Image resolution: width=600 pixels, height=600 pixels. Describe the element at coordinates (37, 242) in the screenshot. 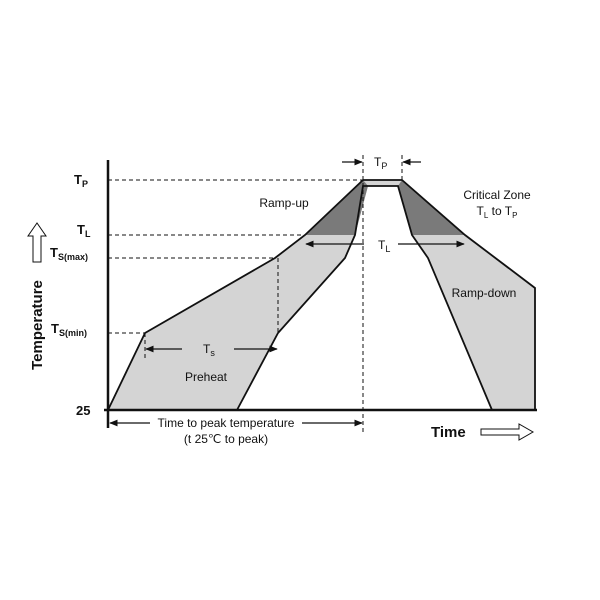

I see `up-arrow-icon` at that location.